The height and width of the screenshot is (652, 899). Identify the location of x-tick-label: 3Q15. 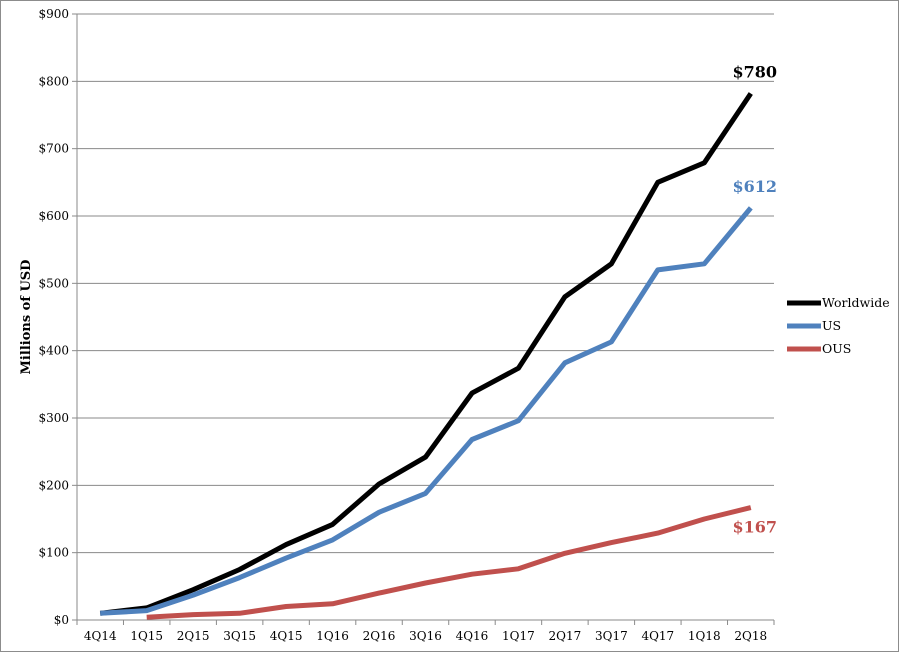
(239, 636).